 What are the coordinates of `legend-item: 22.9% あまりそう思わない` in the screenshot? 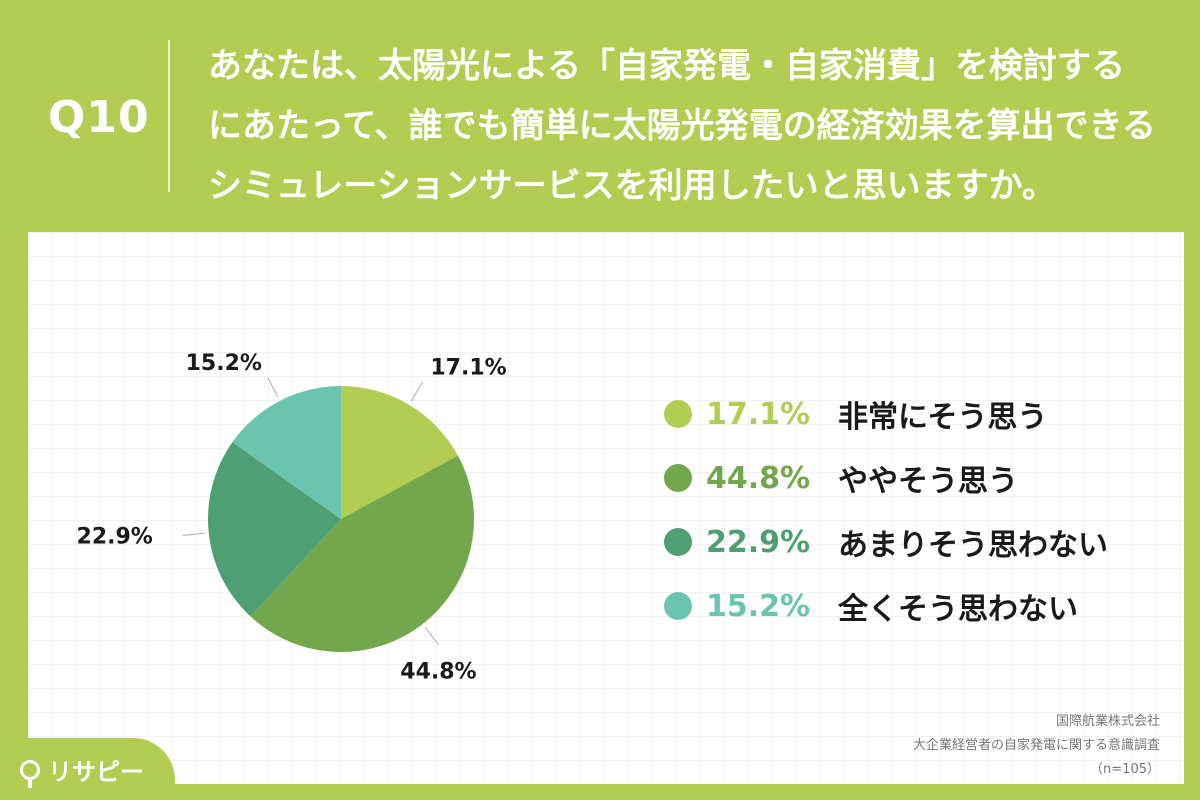 It's located at (886, 542).